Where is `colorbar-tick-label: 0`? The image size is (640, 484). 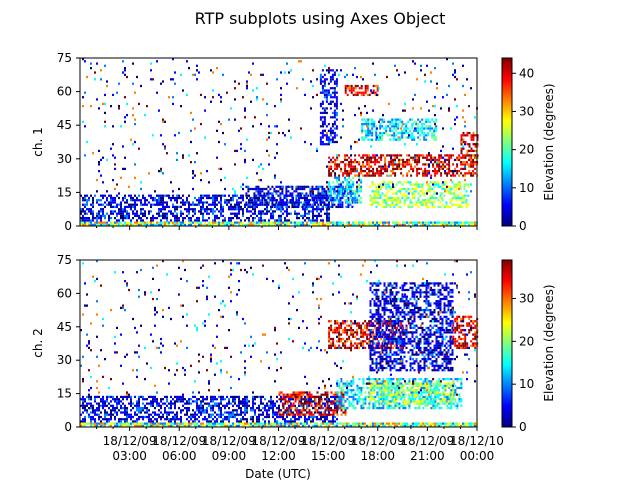 colorbar-tick-label: 0 is located at coordinates (523, 226).